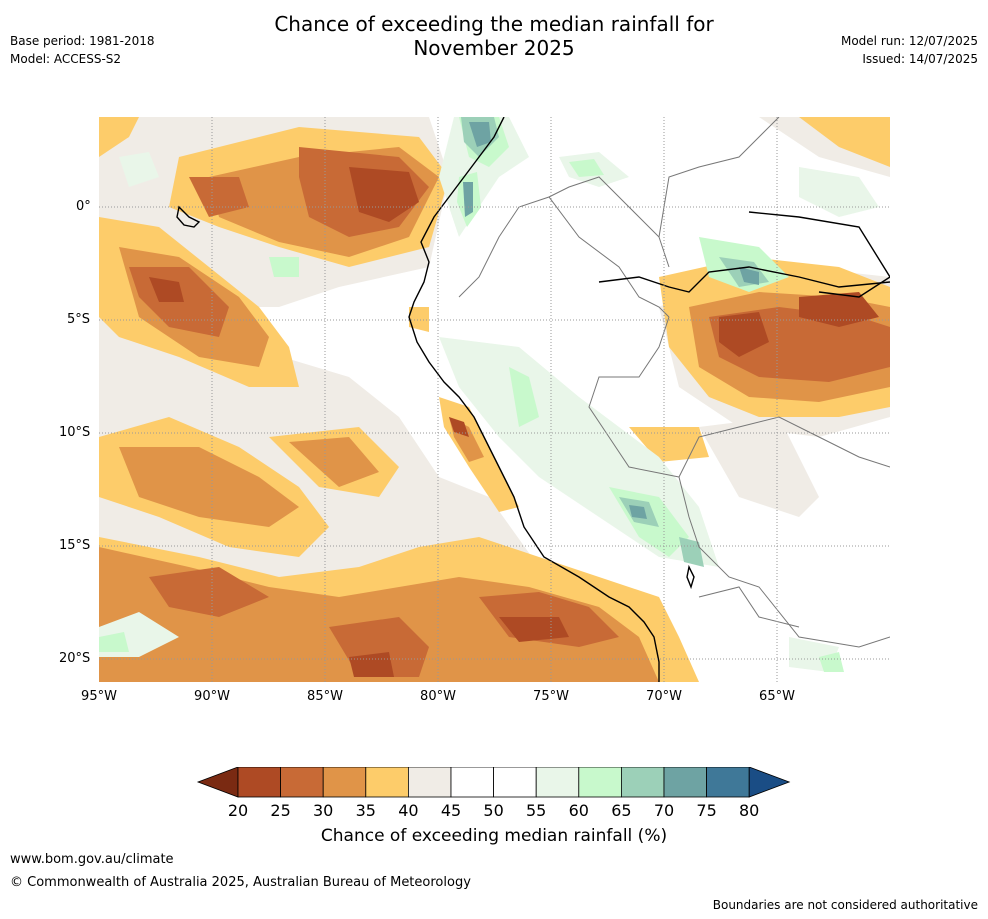 The height and width of the screenshot is (919, 988). What do you see at coordinates (749, 810) in the screenshot?
I see `colorbar-tick-80: 80` at bounding box center [749, 810].